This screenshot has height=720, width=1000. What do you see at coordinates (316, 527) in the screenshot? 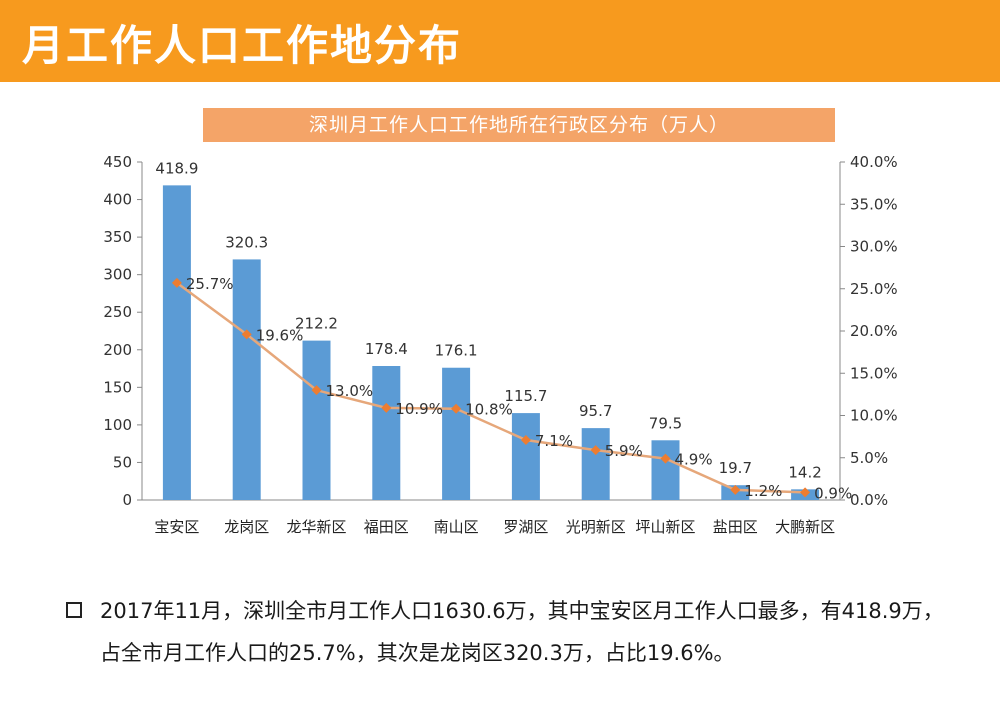
I see `x-category-label: 龙华新区` at bounding box center [316, 527].